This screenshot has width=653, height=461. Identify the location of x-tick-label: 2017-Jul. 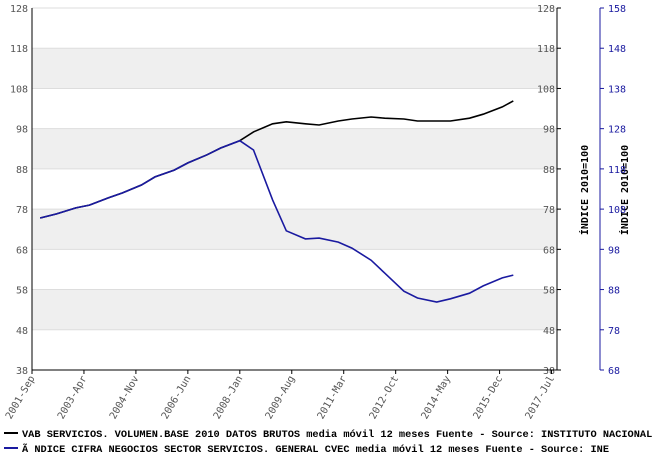
(541, 397).